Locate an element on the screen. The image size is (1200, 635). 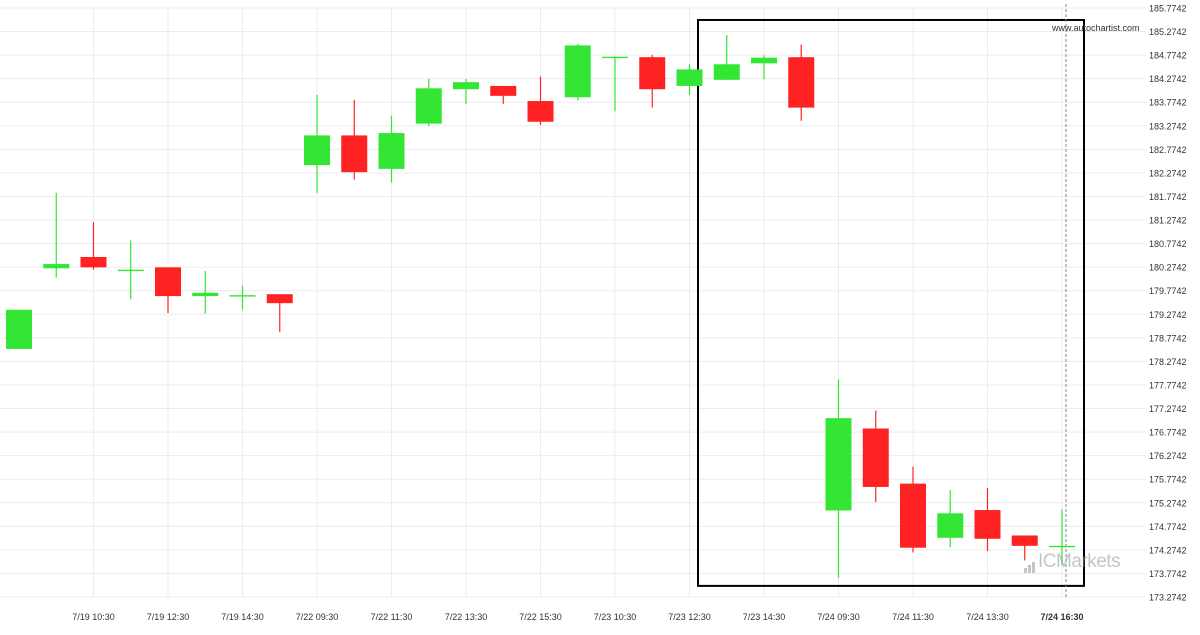
x-tick-label: 7/24 11:30 is located at coordinates (913, 617).